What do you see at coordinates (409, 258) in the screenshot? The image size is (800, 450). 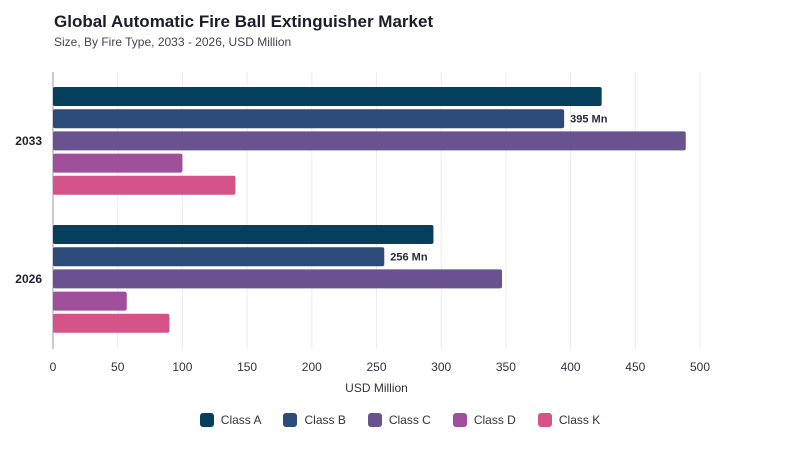 I see `data-label: 256 Mn` at bounding box center [409, 258].